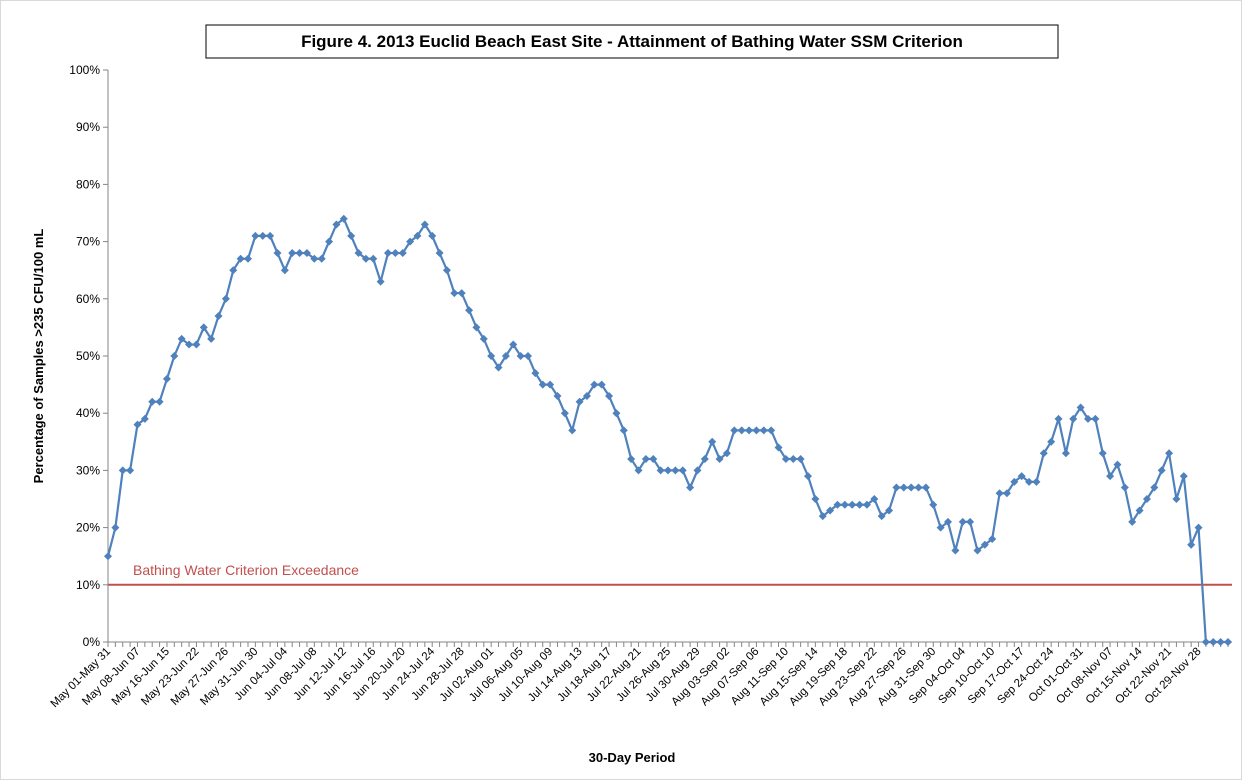 Image resolution: width=1242 pixels, height=780 pixels. I want to click on y-tick-label: 0%, so click(92, 642).